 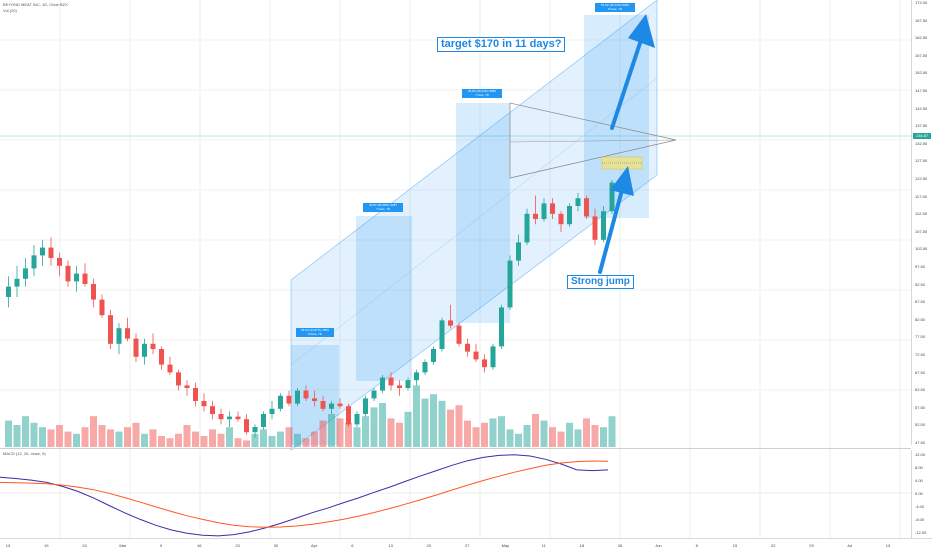 I want to click on macd-tick: 8.00, so click(x=919, y=467).